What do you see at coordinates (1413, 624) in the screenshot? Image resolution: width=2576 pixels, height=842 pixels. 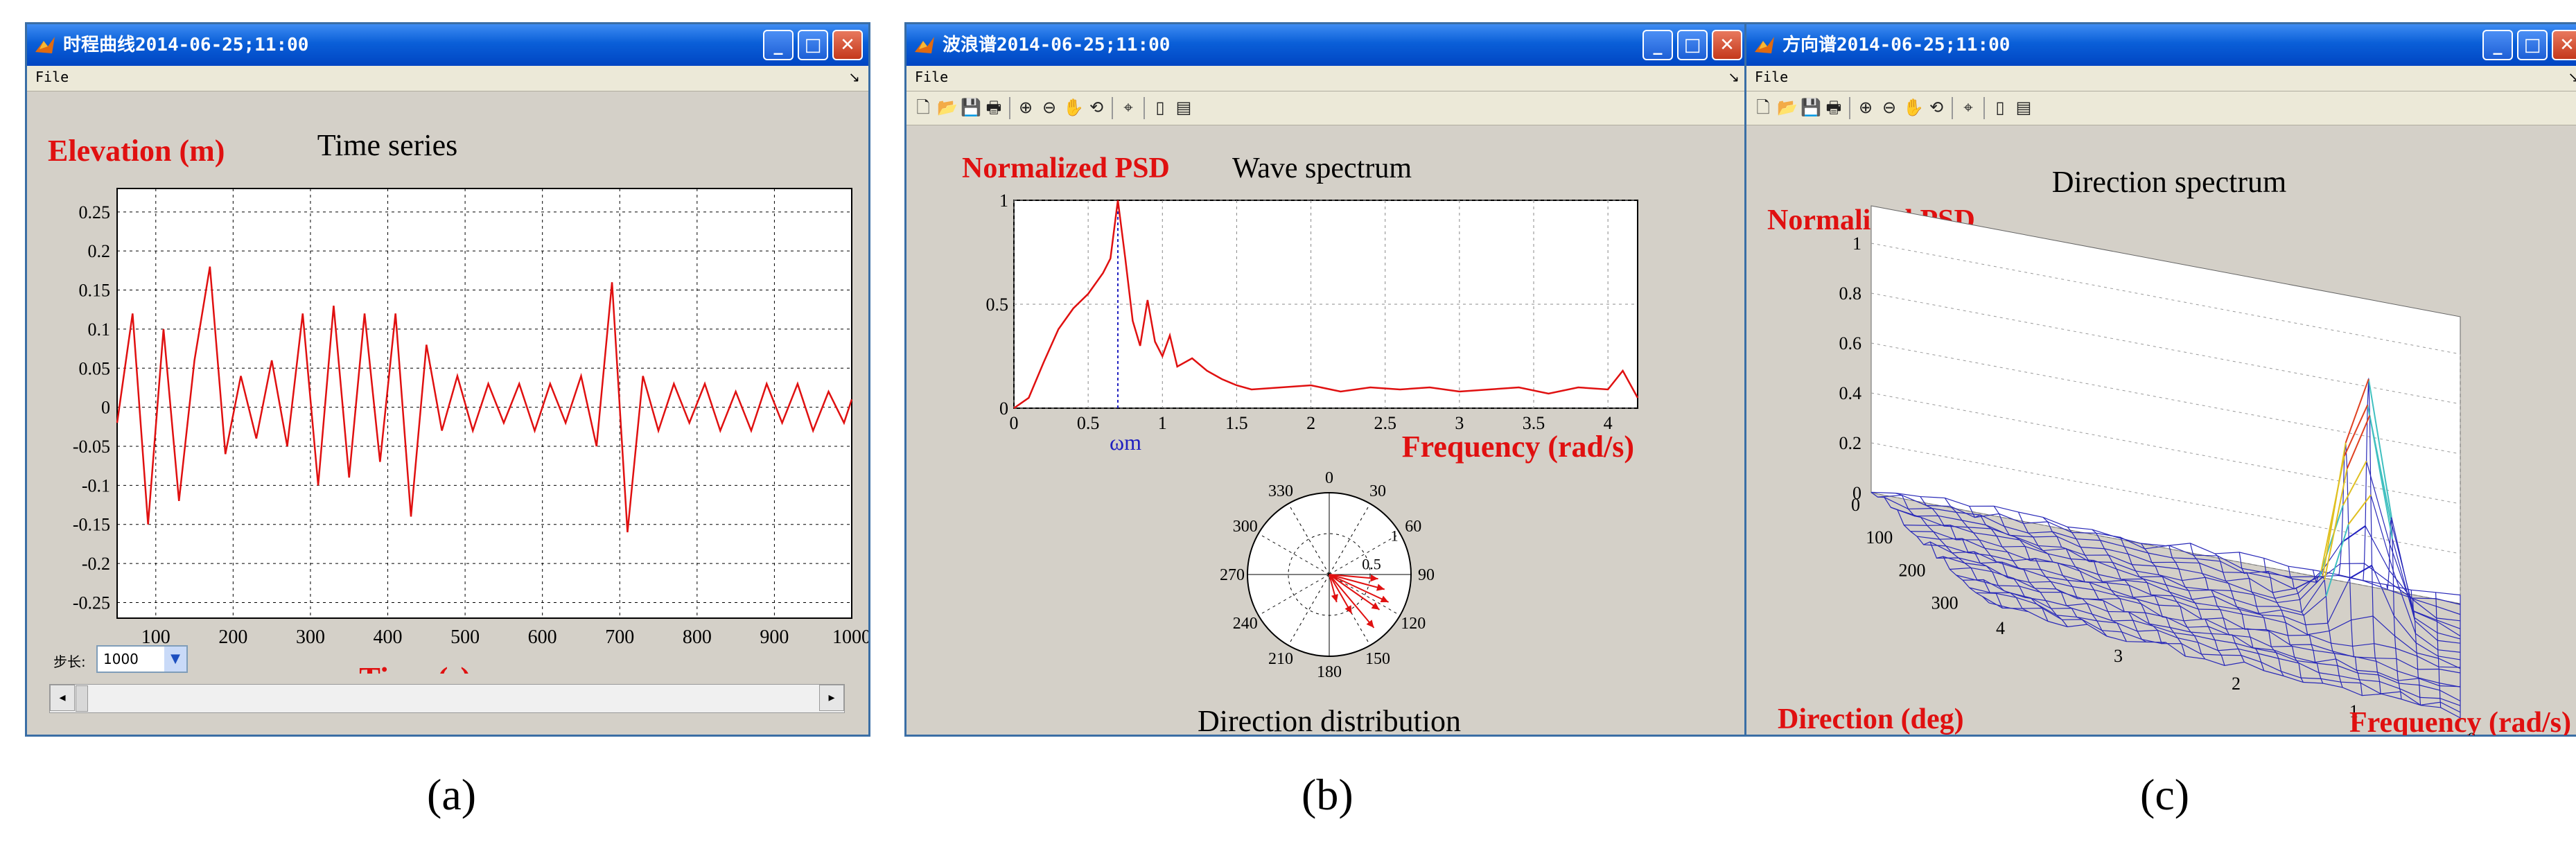 I see `polar-angle-label: 120` at bounding box center [1413, 624].